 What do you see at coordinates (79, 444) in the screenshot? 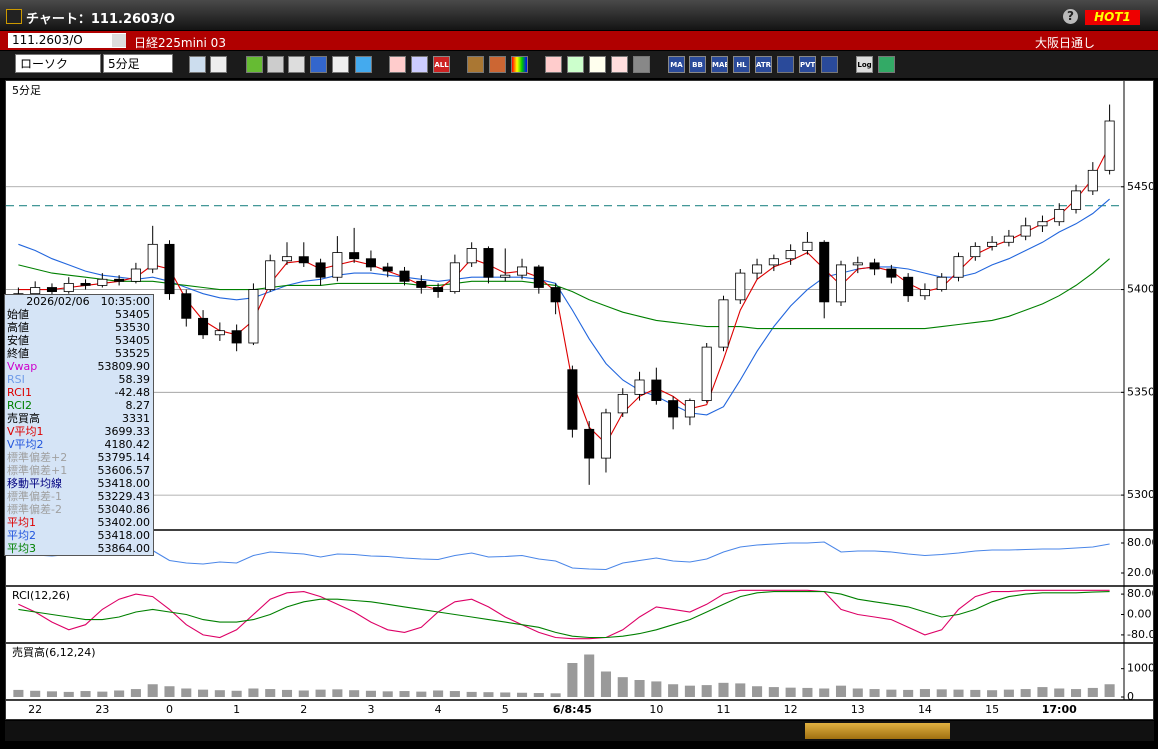
I see `info-row: V平均2 4180.42` at bounding box center [79, 444].